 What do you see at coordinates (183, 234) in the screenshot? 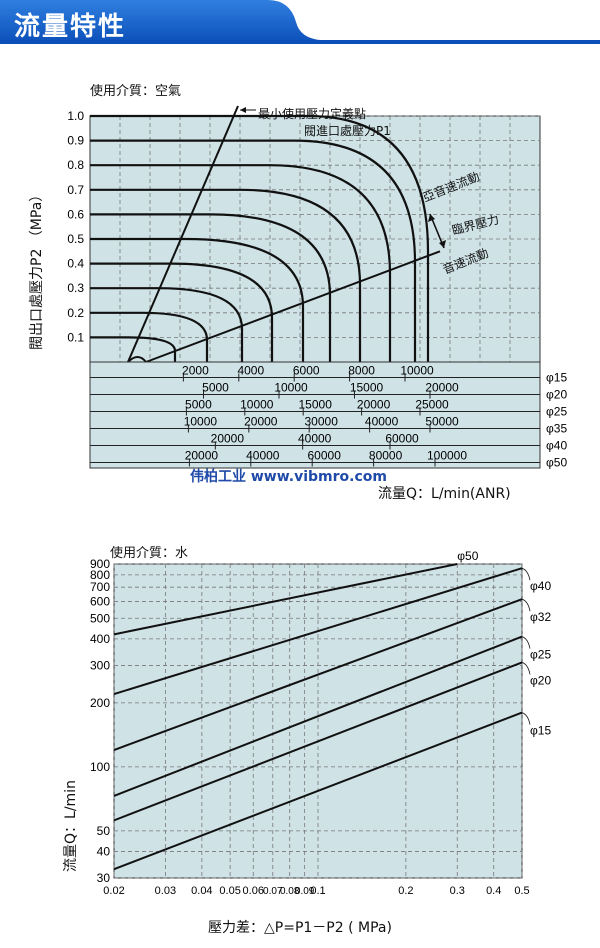
I see `air-min-pressure-line` at bounding box center [183, 234].